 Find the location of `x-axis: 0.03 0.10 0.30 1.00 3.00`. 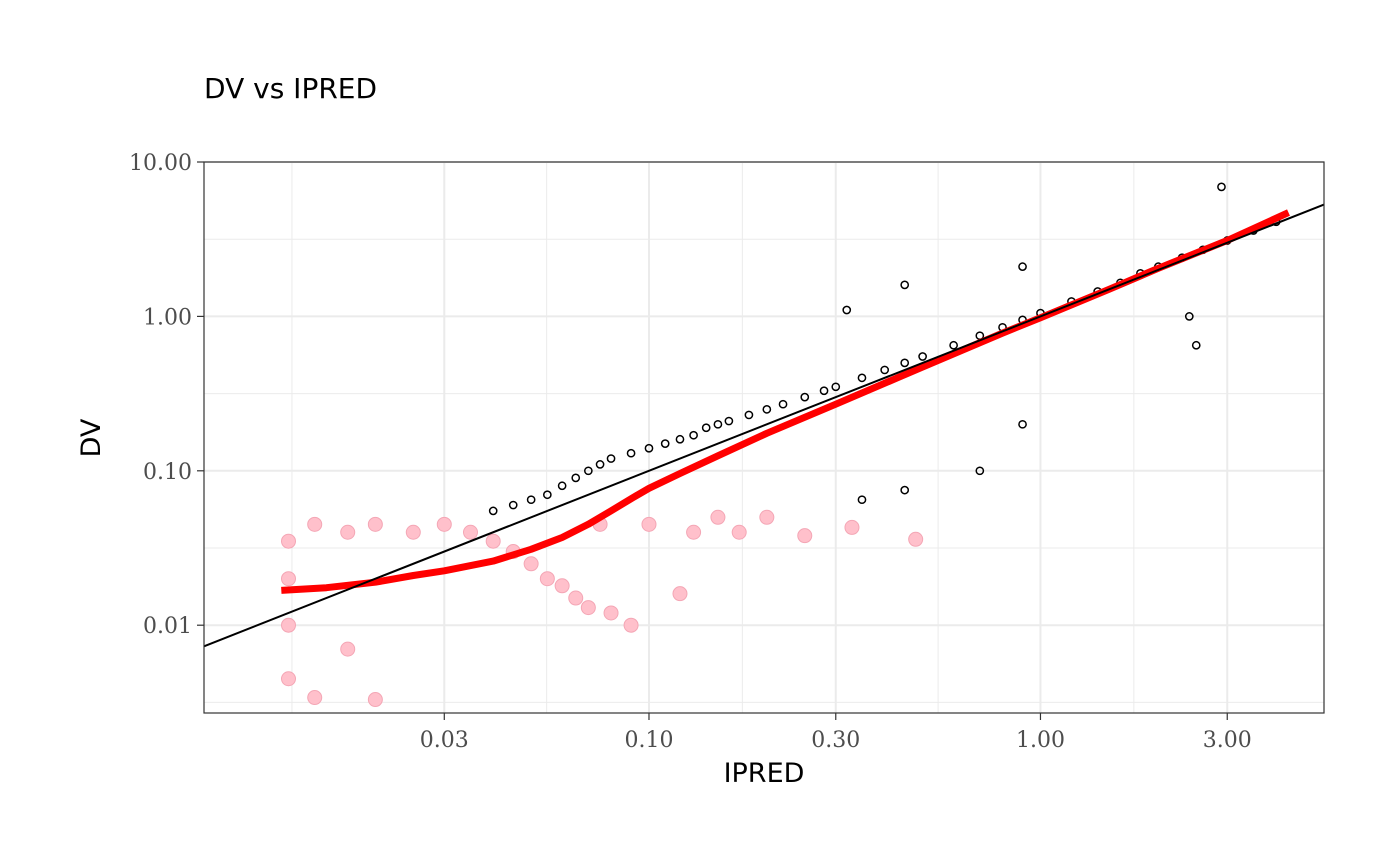

x-axis: 0.03 0.10 0.30 1.00 3.00 is located at coordinates (836, 733).